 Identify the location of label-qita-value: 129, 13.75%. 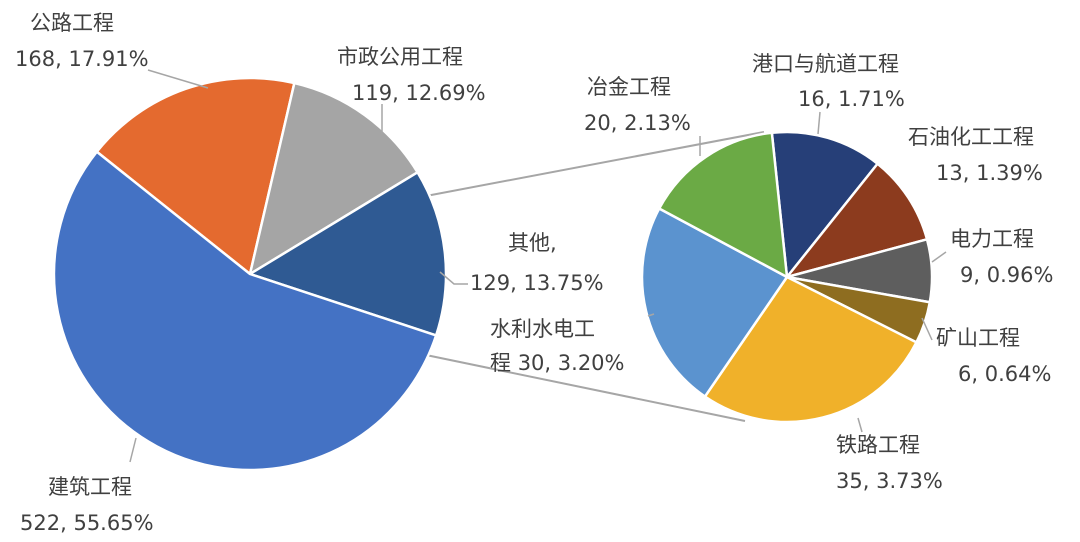
(537, 283).